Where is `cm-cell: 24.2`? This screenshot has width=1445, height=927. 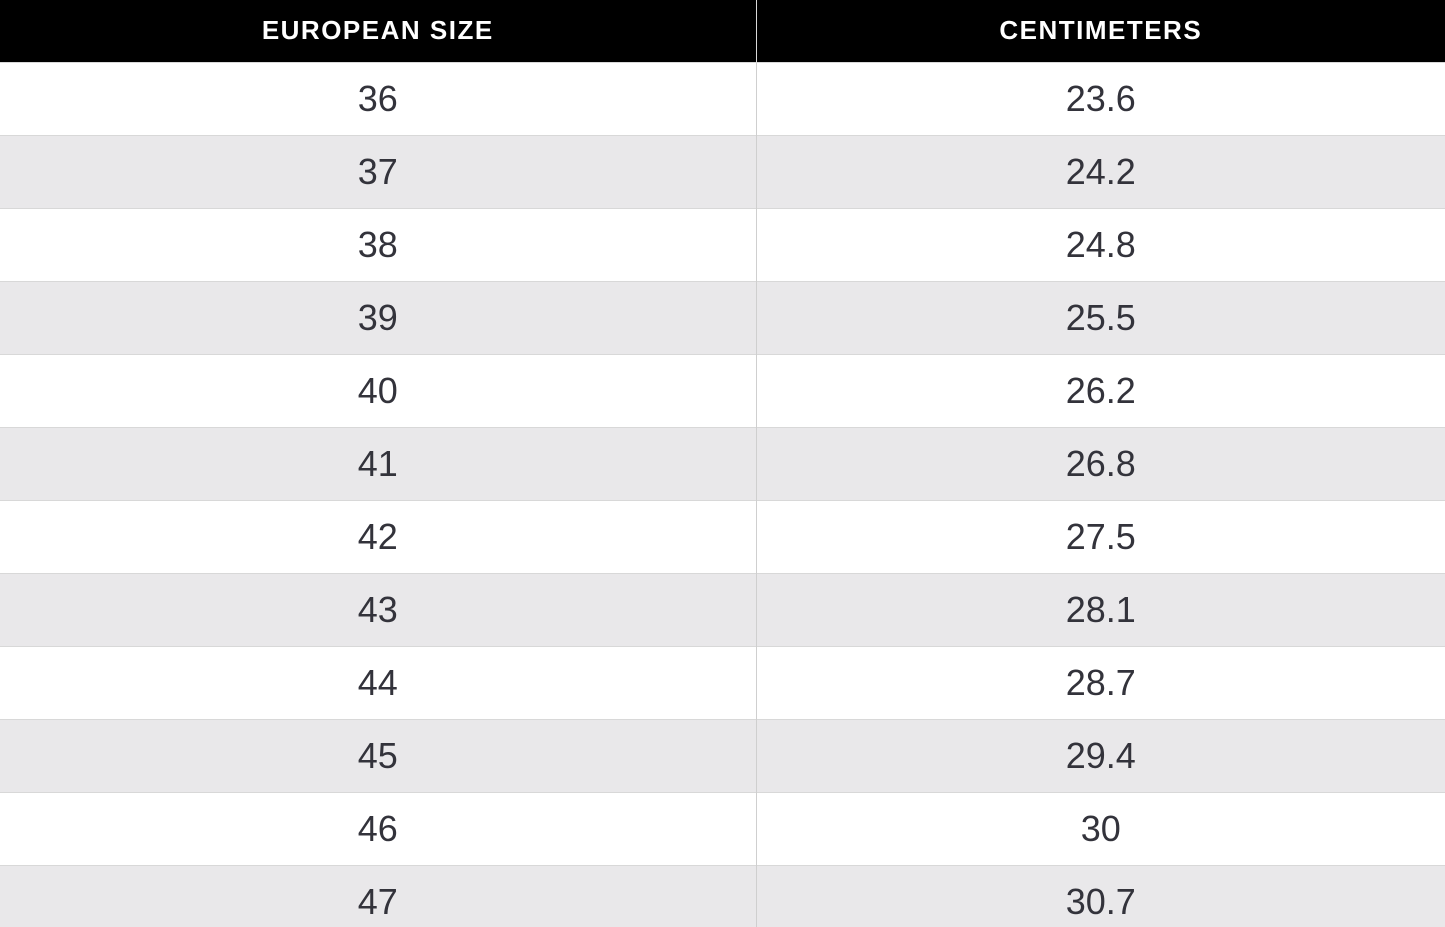
cm-cell: 24.2 is located at coordinates (1100, 171).